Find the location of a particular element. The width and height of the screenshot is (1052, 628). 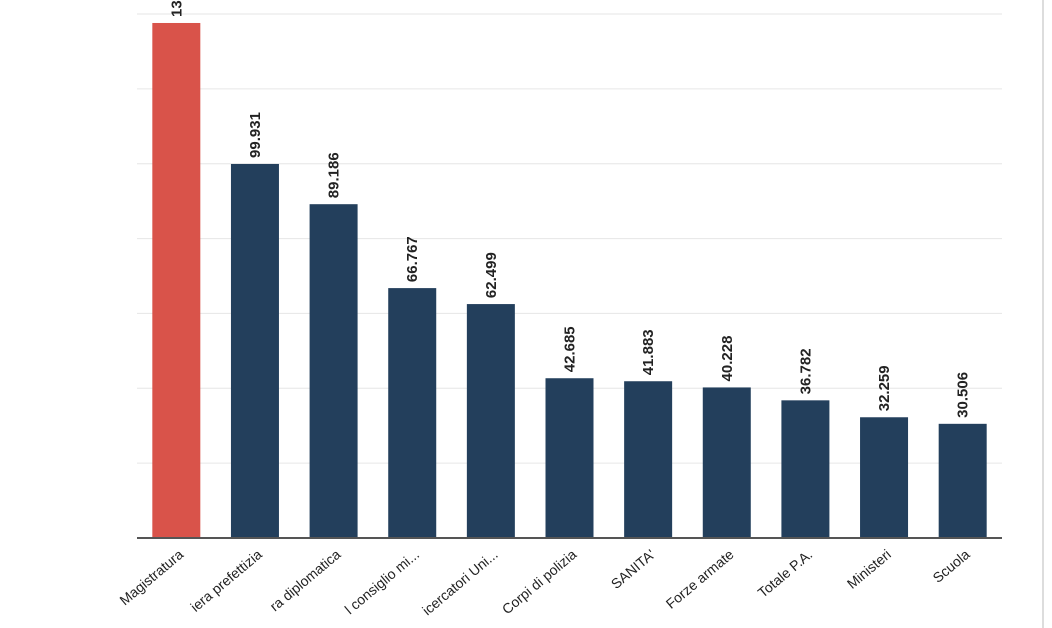

x-tick-label: iera prefettizia is located at coordinates (226, 580).